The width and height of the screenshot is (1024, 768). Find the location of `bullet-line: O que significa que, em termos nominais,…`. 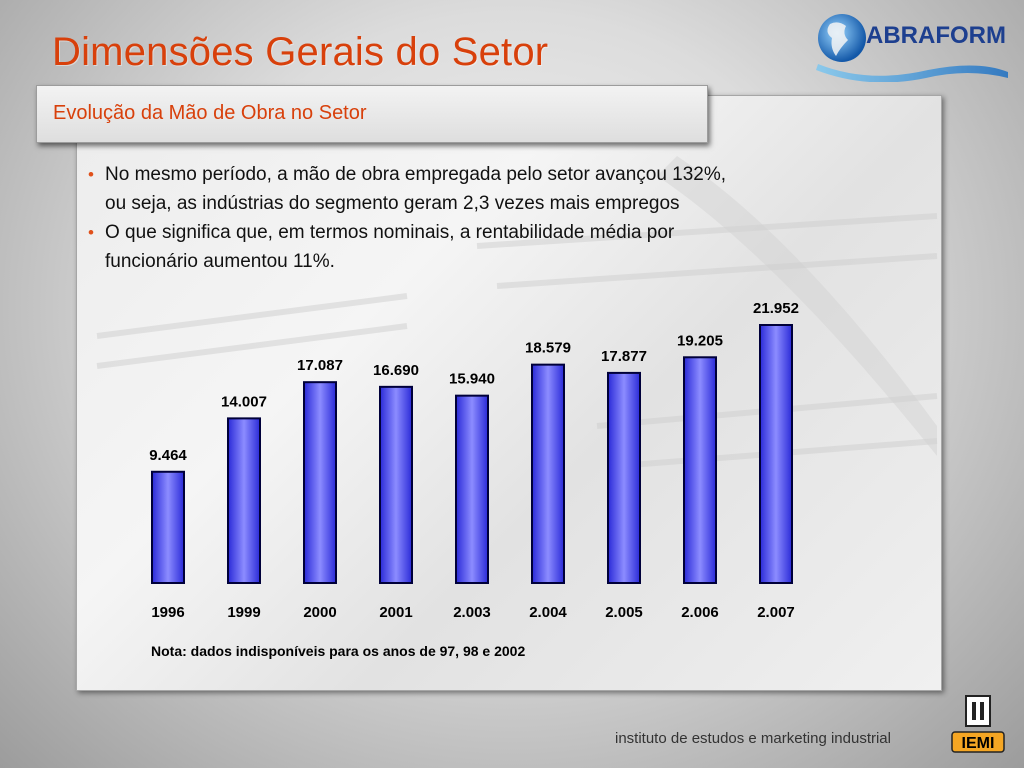

bullet-line: O que significa que, em termos nominais,… is located at coordinates (390, 232).